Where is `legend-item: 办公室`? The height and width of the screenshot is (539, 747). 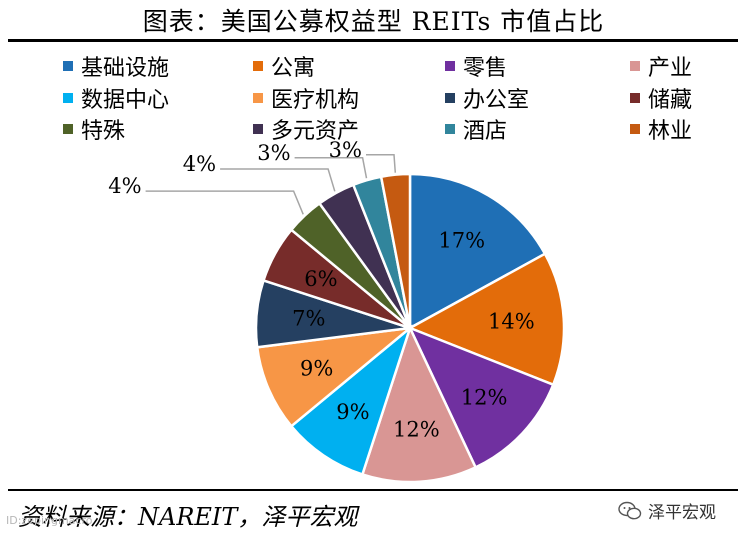 legend-item: 办公室 is located at coordinates (487, 98).